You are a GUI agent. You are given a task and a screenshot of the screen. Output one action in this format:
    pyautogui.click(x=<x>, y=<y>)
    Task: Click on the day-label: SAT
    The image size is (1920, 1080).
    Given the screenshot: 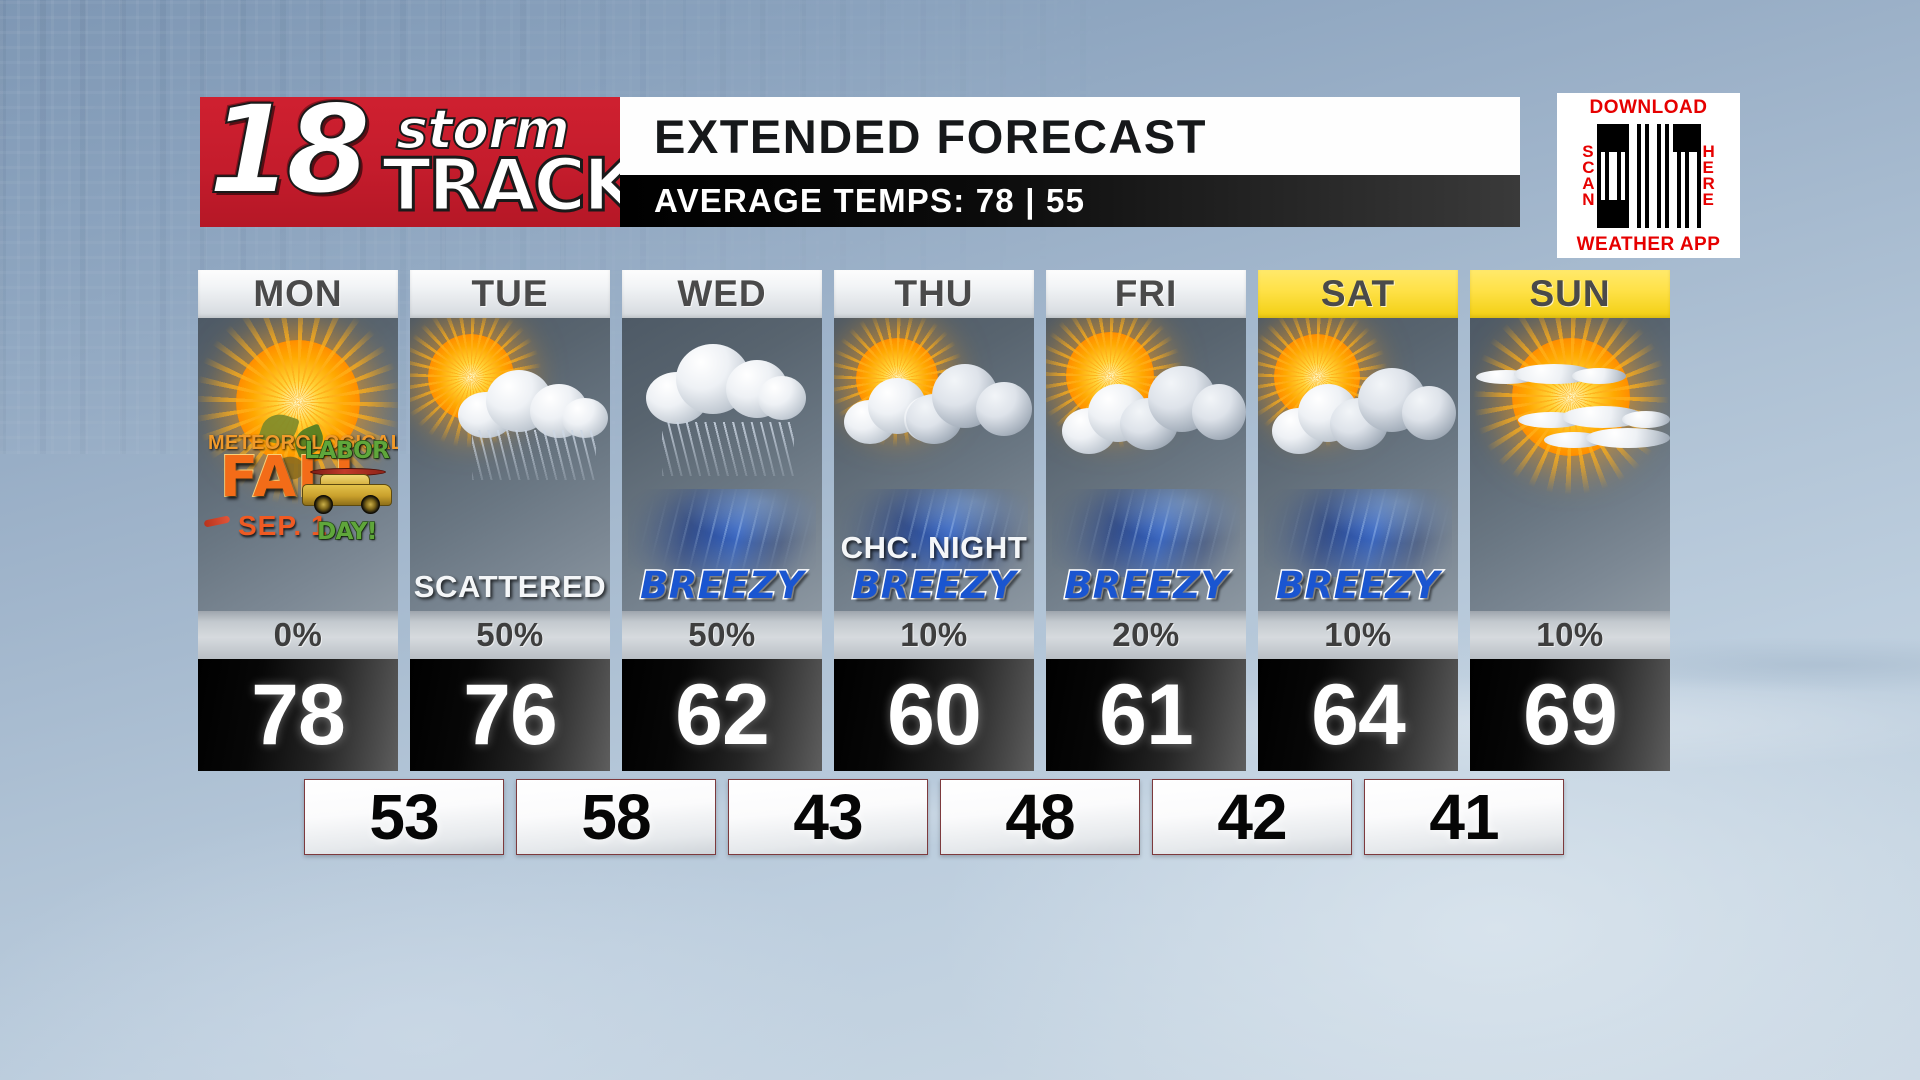 What is the action you would take?
    pyautogui.click(x=1358, y=293)
    